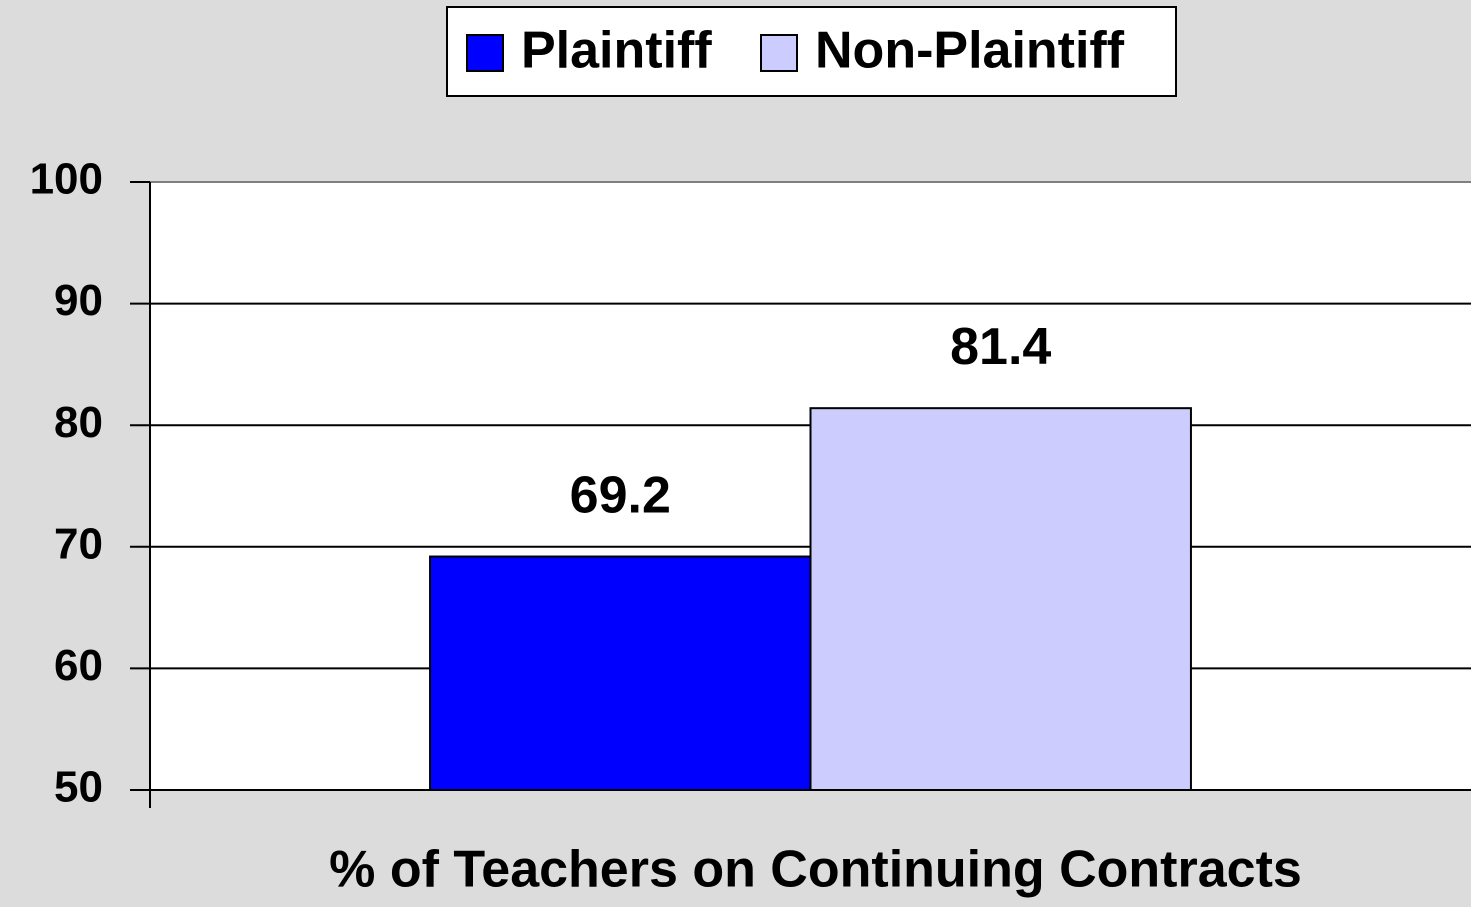 This screenshot has width=1471, height=907. Describe the element at coordinates (78, 787) in the screenshot. I see `y-tick-label: 50` at that location.